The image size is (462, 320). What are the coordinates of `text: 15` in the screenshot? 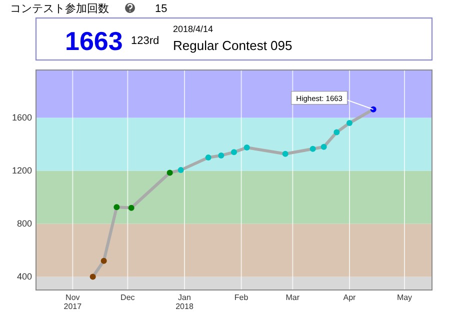 It's located at (161, 9).